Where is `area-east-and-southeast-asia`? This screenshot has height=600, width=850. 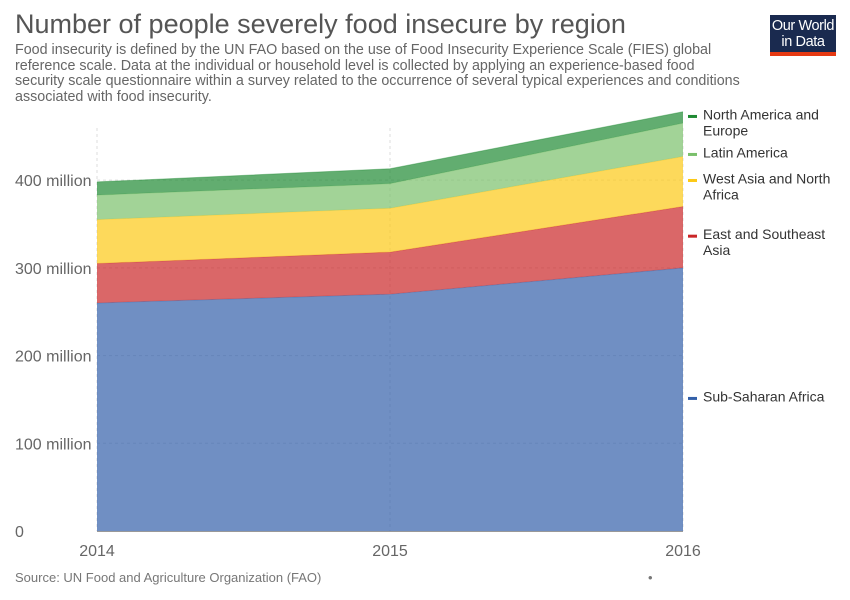
area-east-and-southeast-asia is located at coordinates (390, 254).